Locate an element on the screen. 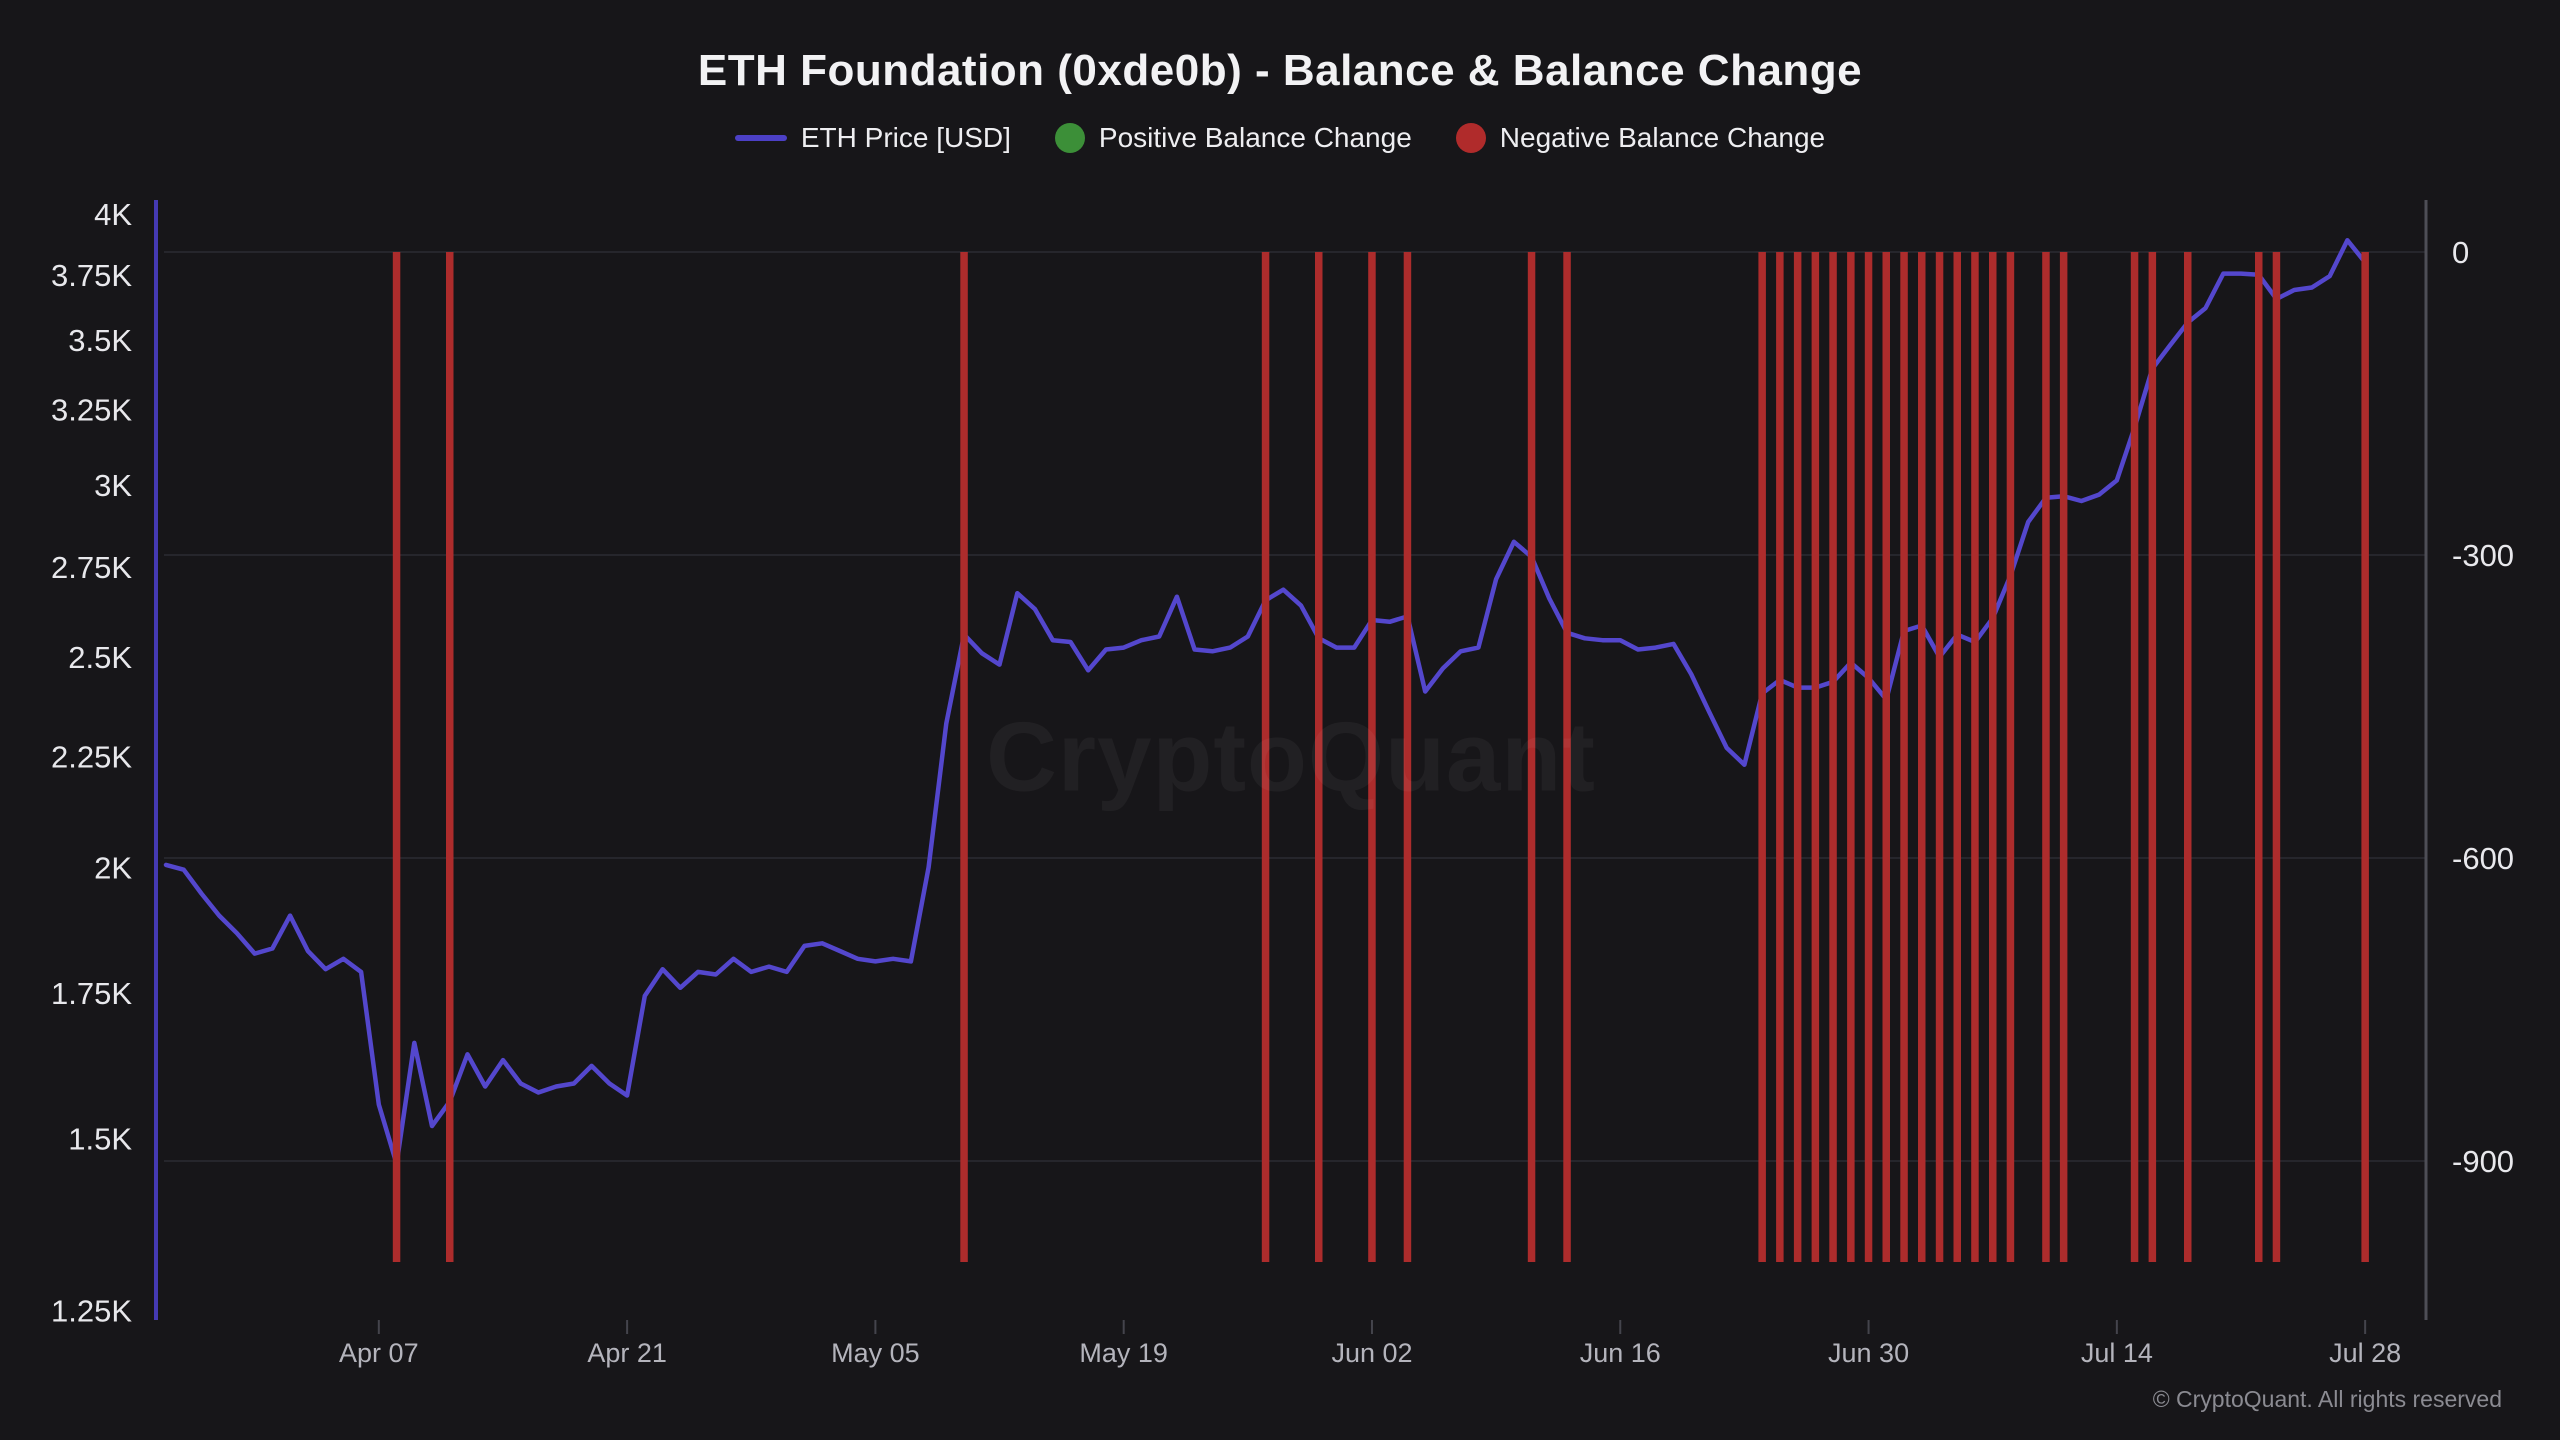 The width and height of the screenshot is (2560, 1440). x-axis-tick-label: May 19 is located at coordinates (1123, 1353).